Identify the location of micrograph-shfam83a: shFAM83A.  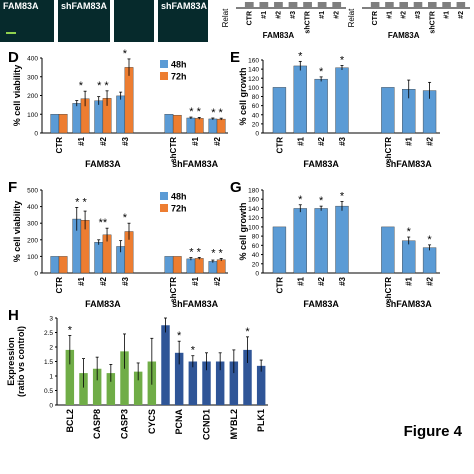
(84, 21).